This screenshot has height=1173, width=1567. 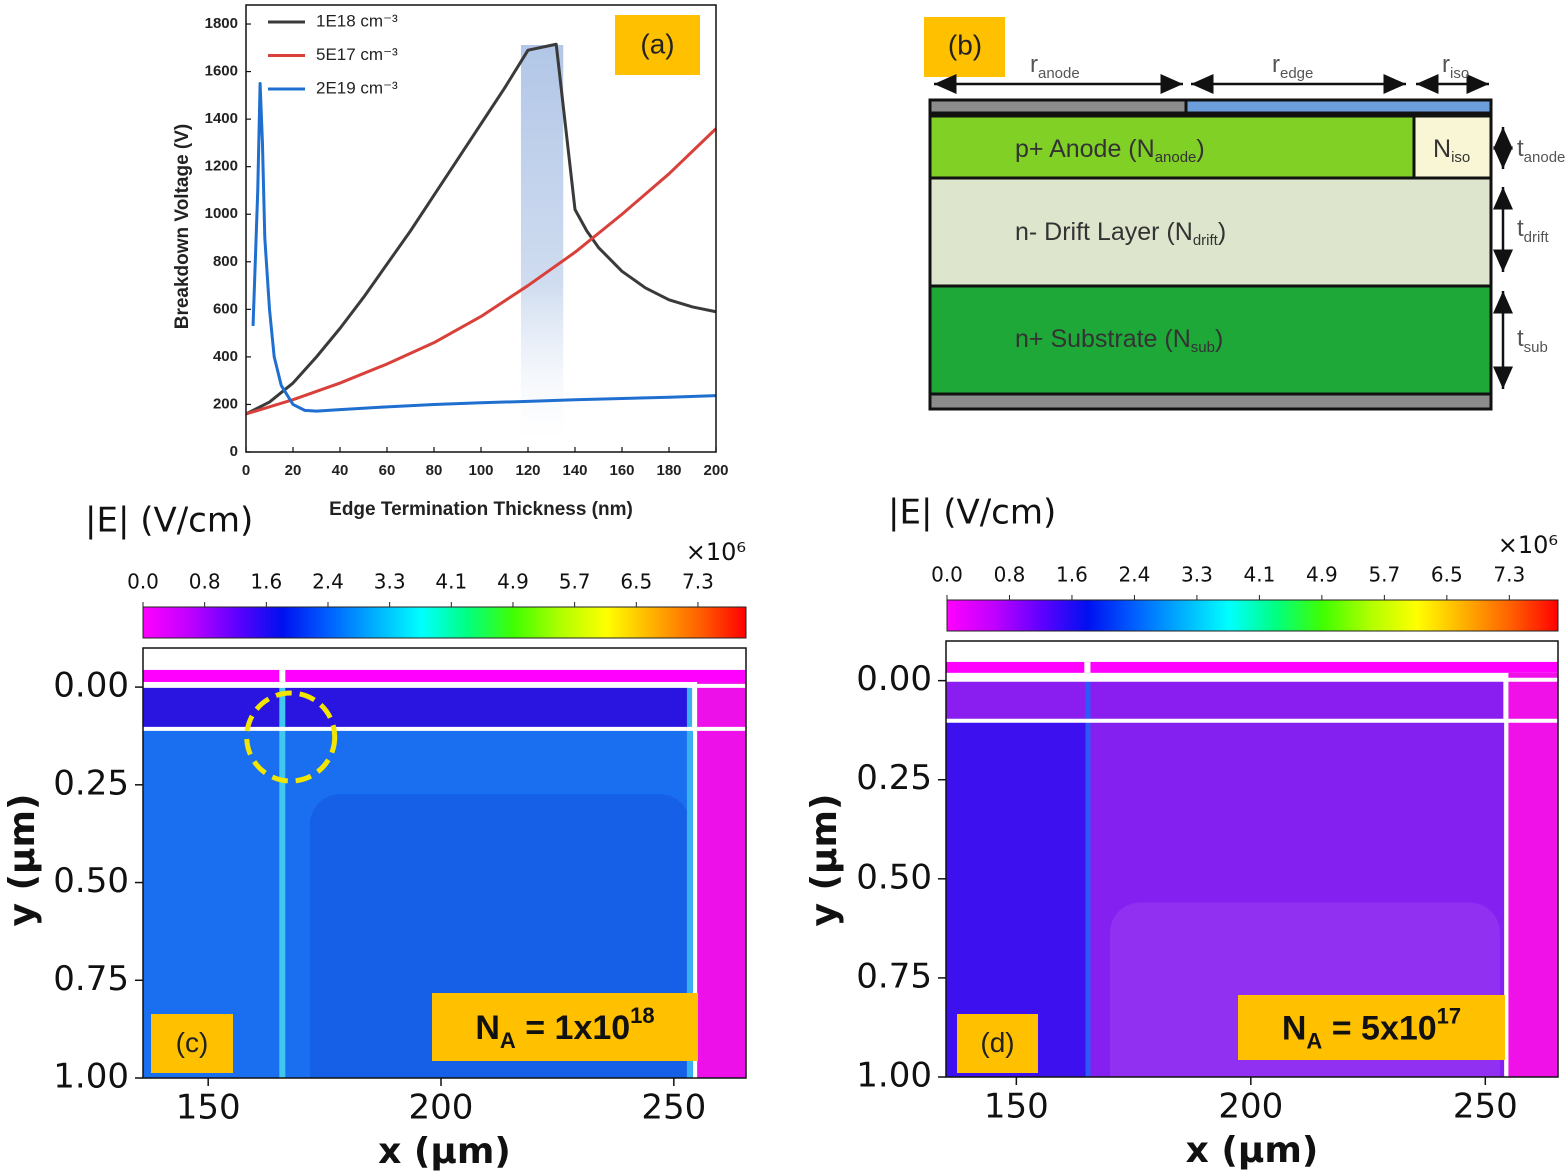 I want to click on layer-text: p+ Anode (N, so click(x=1085, y=149).